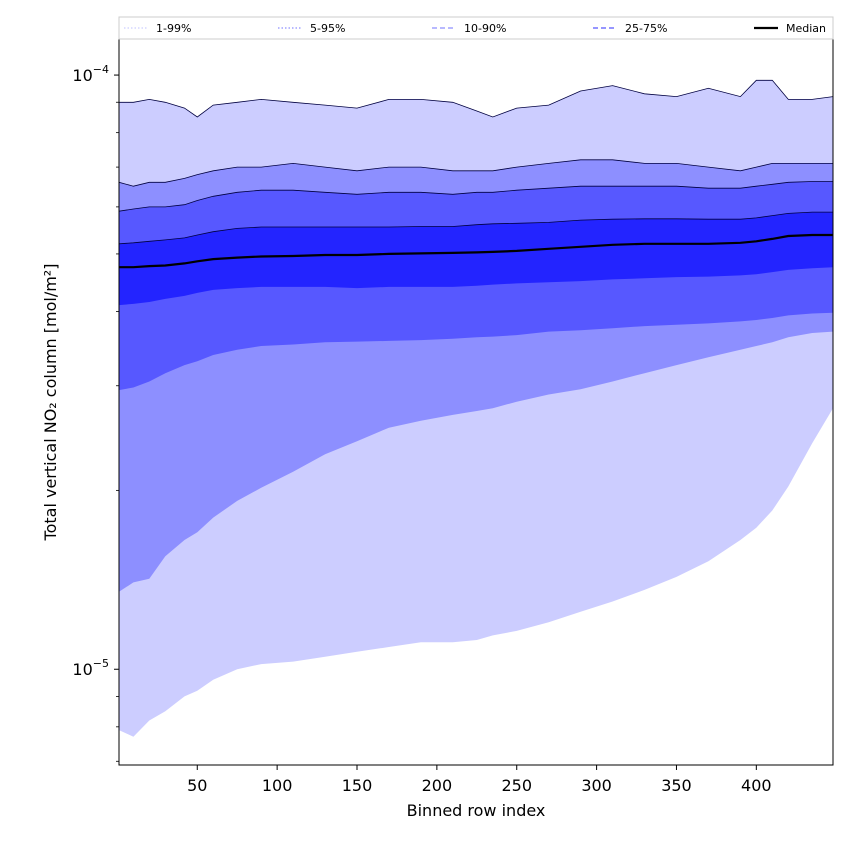 This screenshot has width=850, height=850. I want to click on legend-label: Median, so click(806, 28).